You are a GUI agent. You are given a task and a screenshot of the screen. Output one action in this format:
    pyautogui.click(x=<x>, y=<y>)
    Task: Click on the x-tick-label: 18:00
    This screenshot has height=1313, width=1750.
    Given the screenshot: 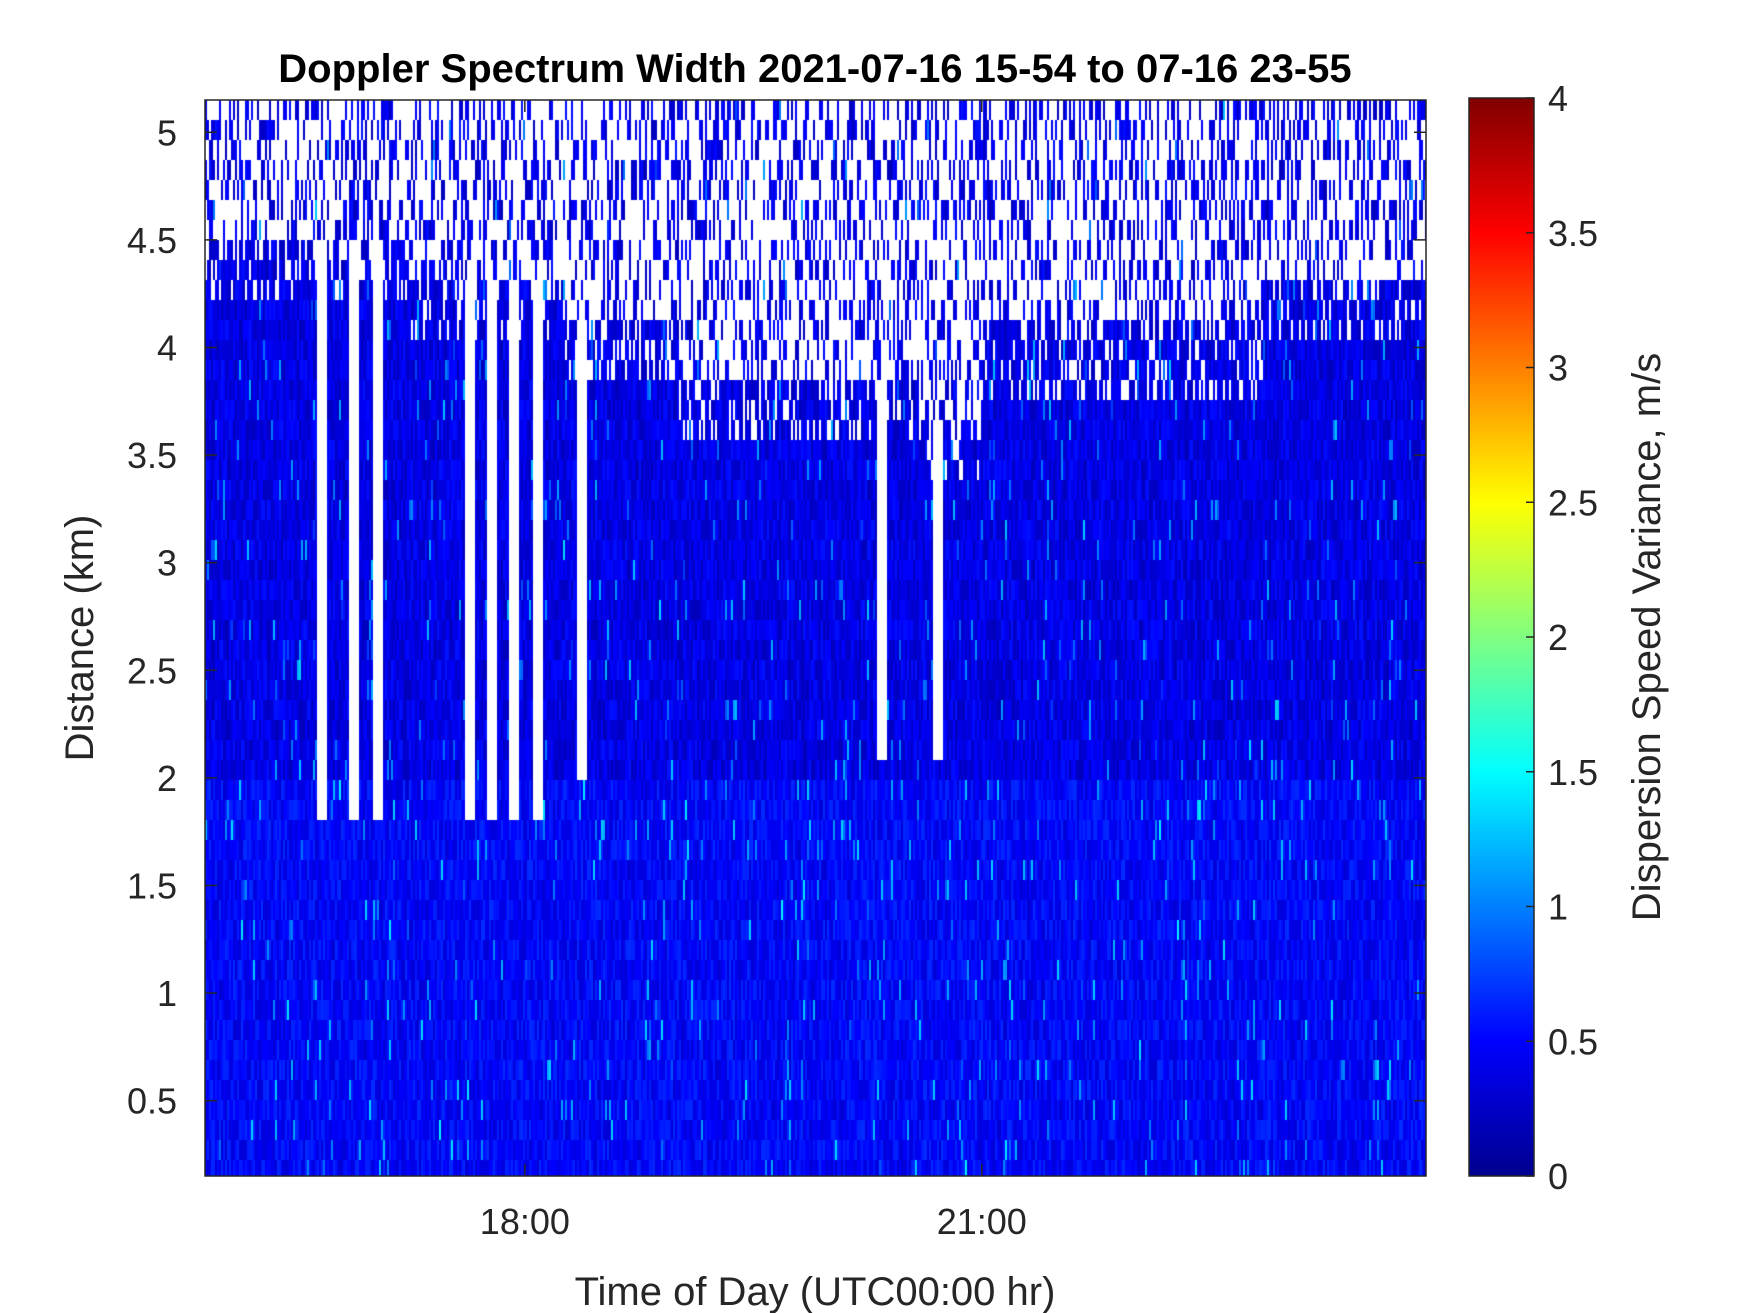 What is the action you would take?
    pyautogui.click(x=525, y=1221)
    